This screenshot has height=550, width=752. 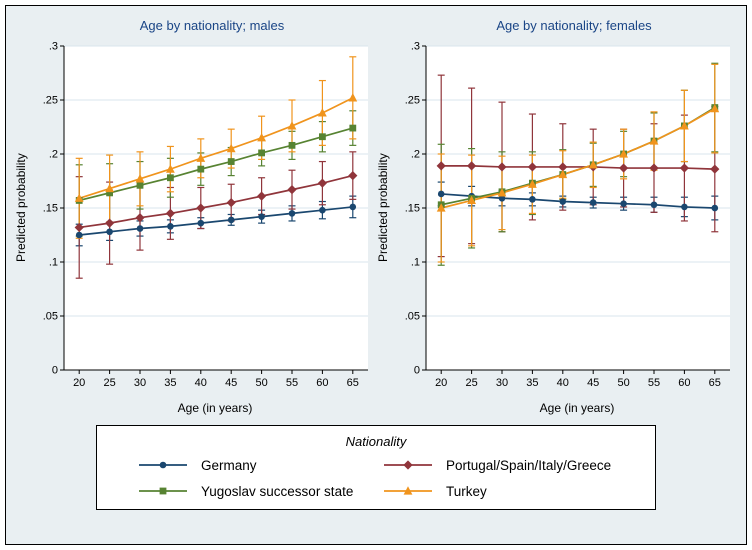 What do you see at coordinates (408, 490) in the screenshot?
I see `turkey-marker-icon` at bounding box center [408, 490].